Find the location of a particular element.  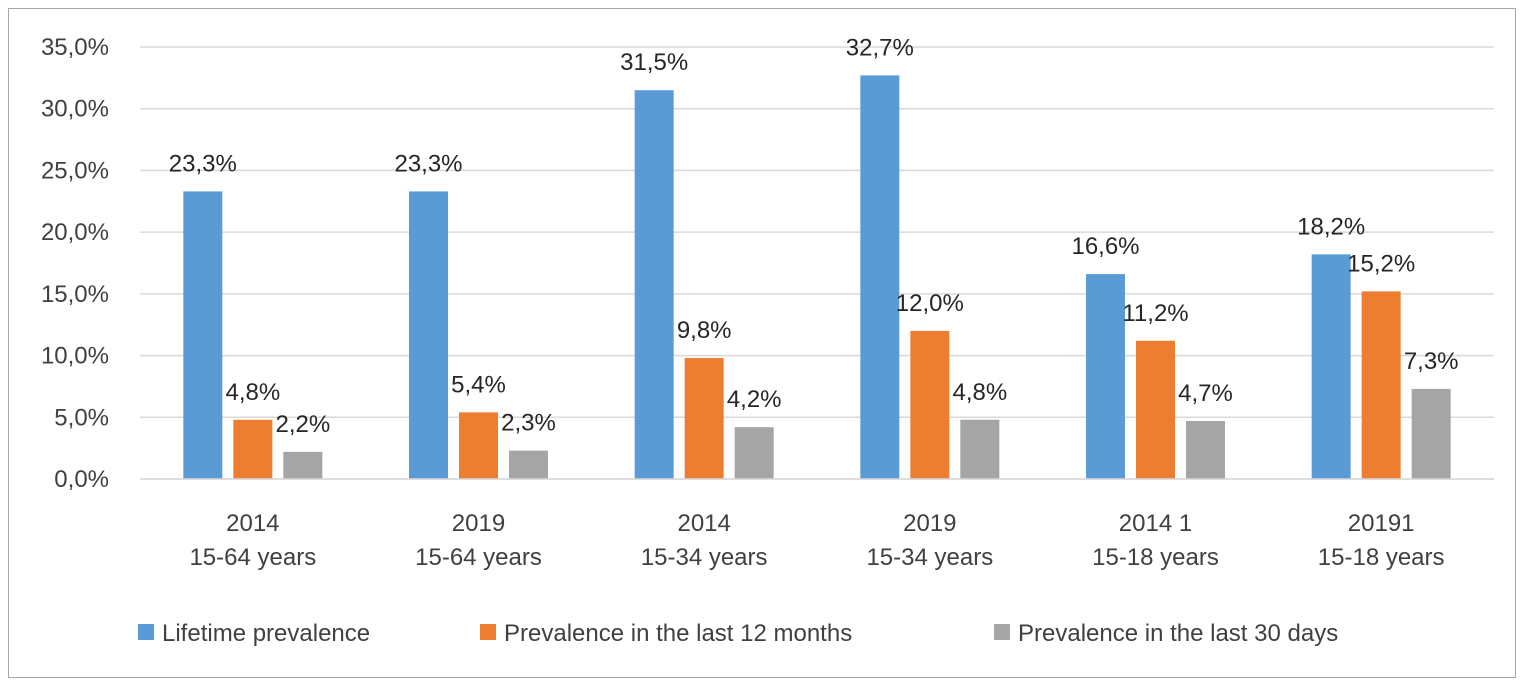

data-label: 15,2% is located at coordinates (1381, 263).